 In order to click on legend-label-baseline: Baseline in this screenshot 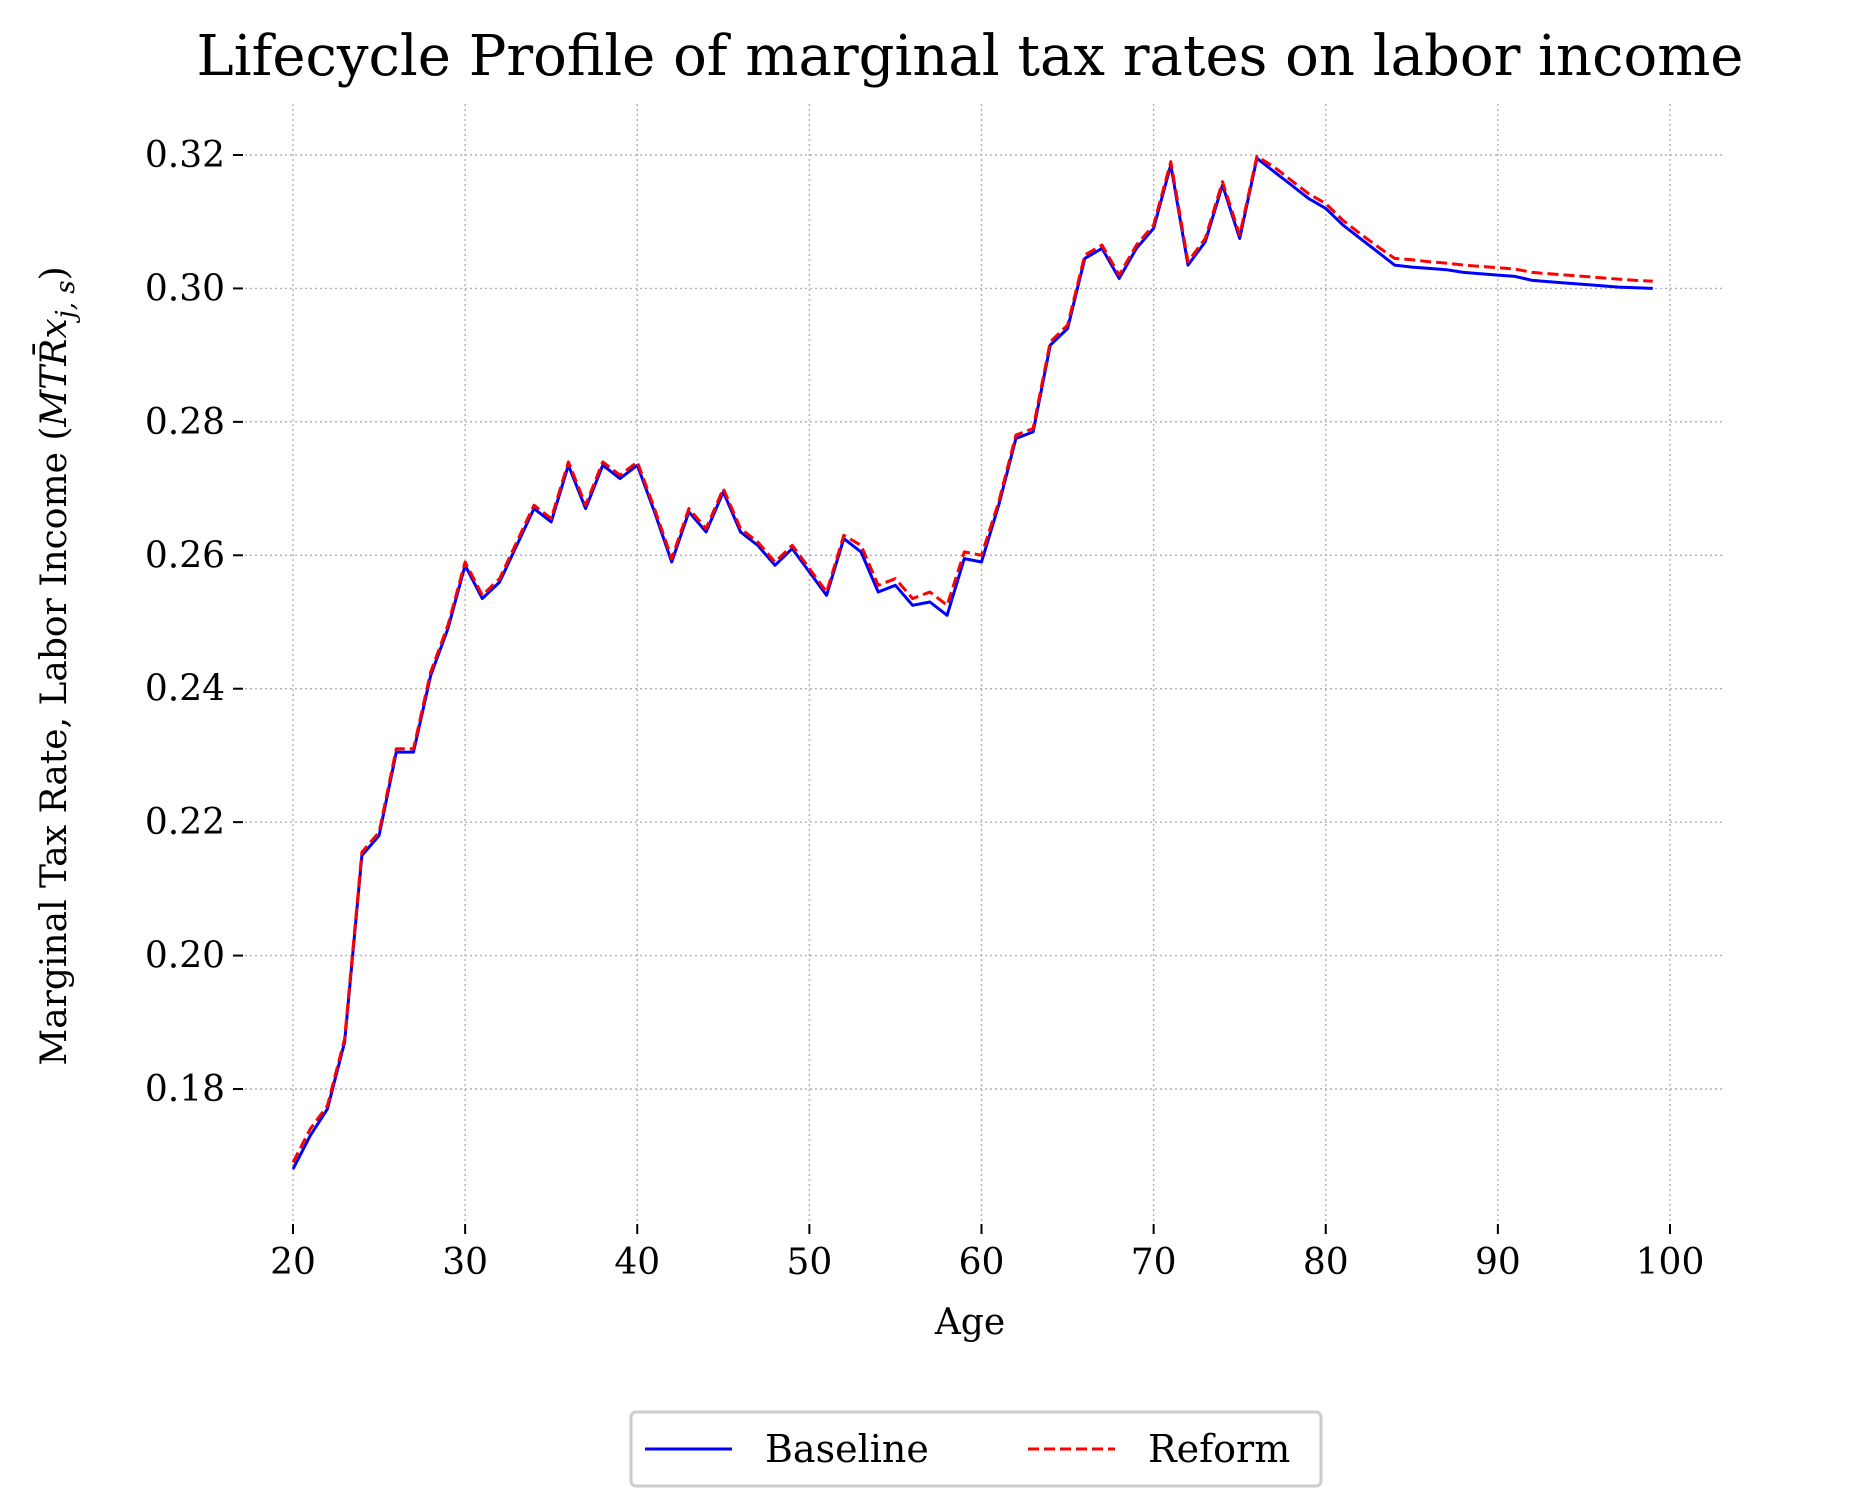, I will do `click(847, 1449)`.